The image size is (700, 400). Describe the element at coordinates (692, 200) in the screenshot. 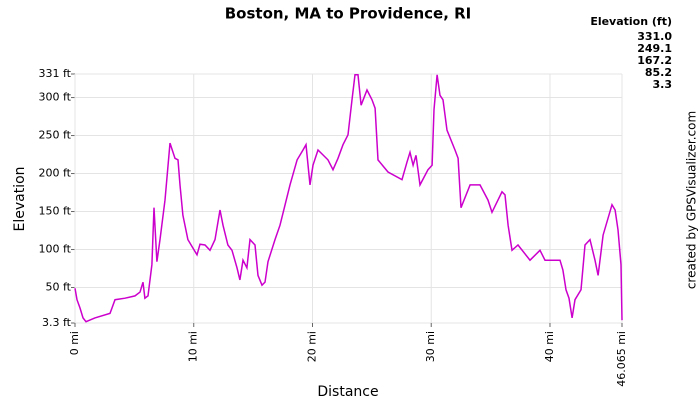

I see `credit: created by GPSVisualizer.com` at that location.